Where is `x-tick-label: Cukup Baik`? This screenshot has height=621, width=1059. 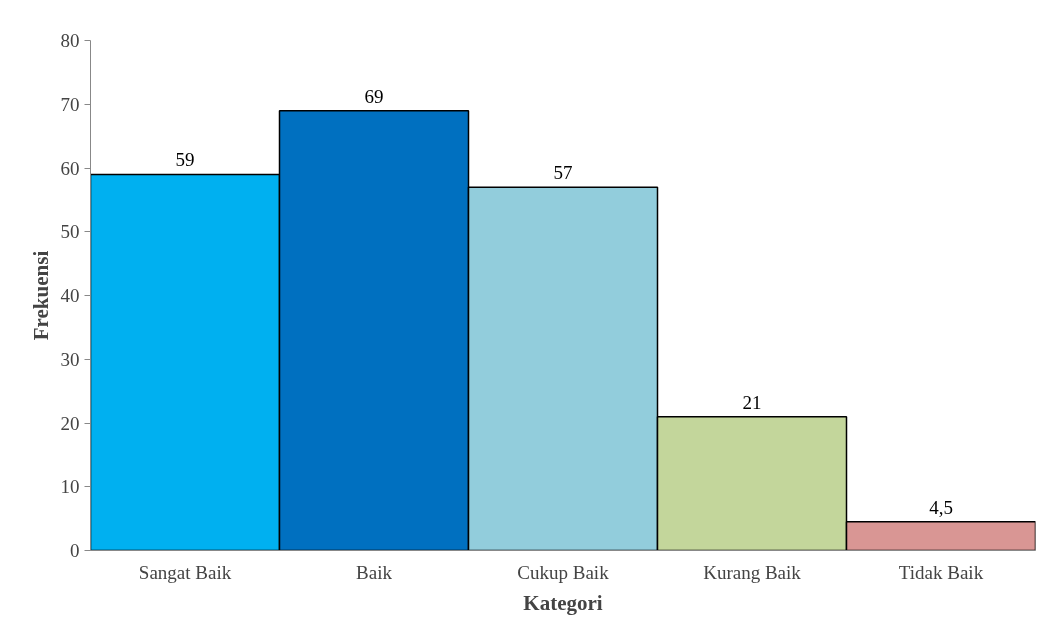 x-tick-label: Cukup Baik is located at coordinates (563, 572).